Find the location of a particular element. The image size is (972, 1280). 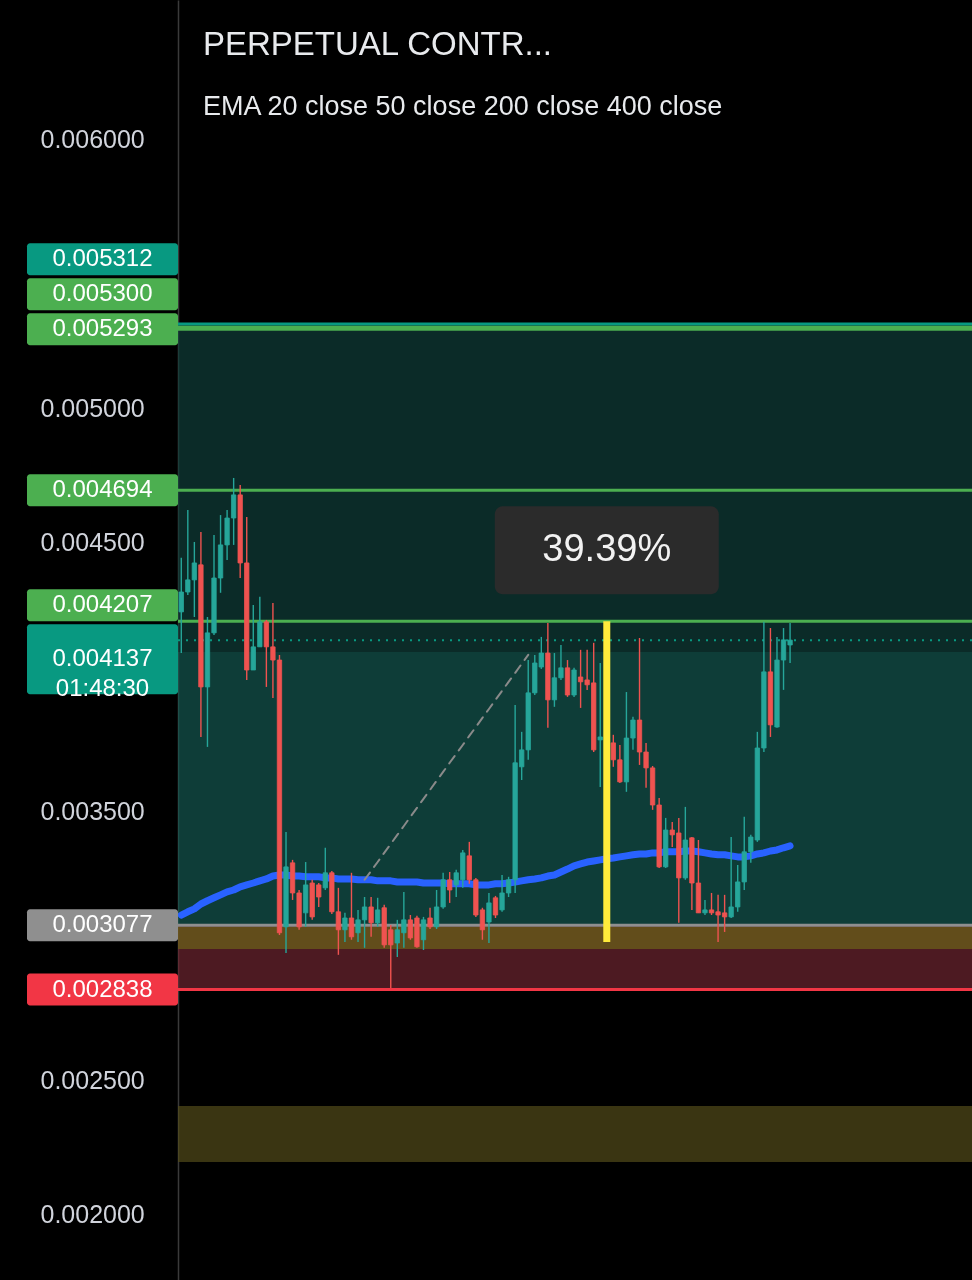

annotation: 39.39% is located at coordinates (607, 548).